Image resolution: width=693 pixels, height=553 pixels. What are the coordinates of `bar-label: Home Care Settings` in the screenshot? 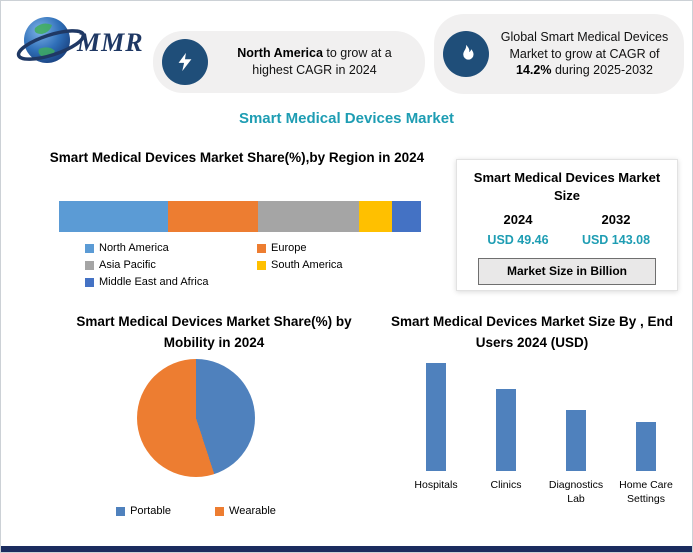 It's located at (646, 492).